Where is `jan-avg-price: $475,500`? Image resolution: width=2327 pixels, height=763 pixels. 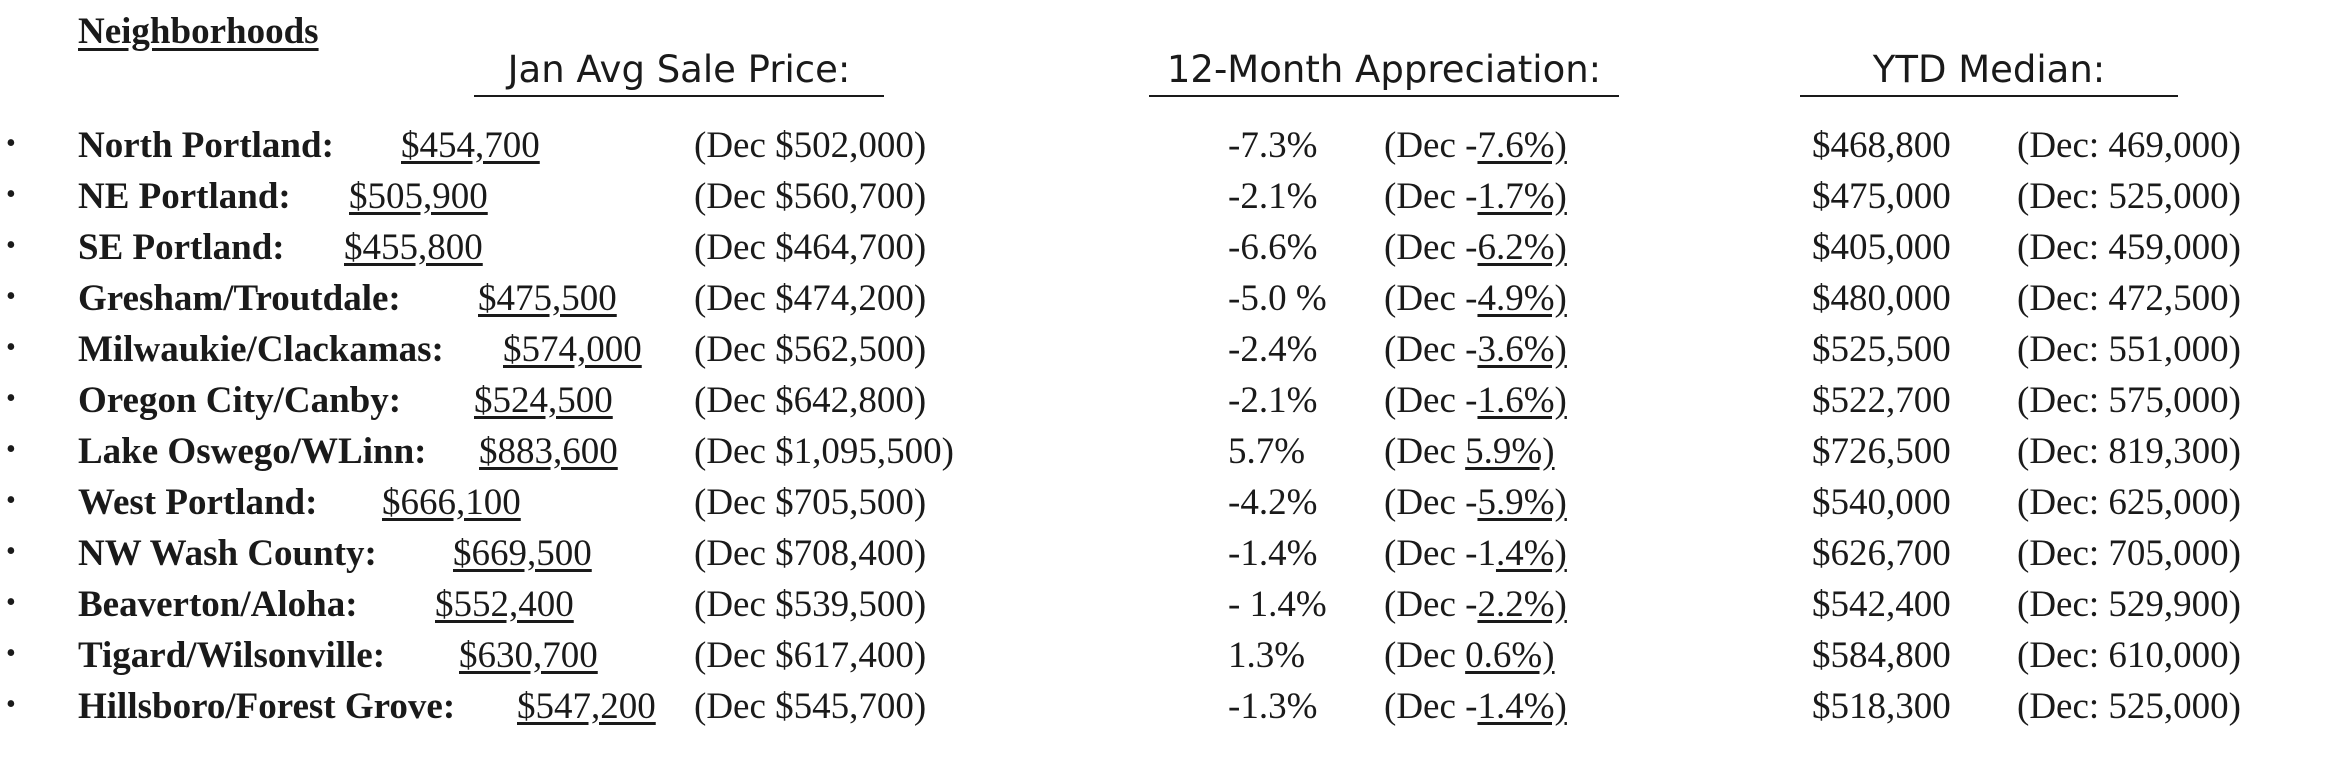 jan-avg-price: $475,500 is located at coordinates (547, 298).